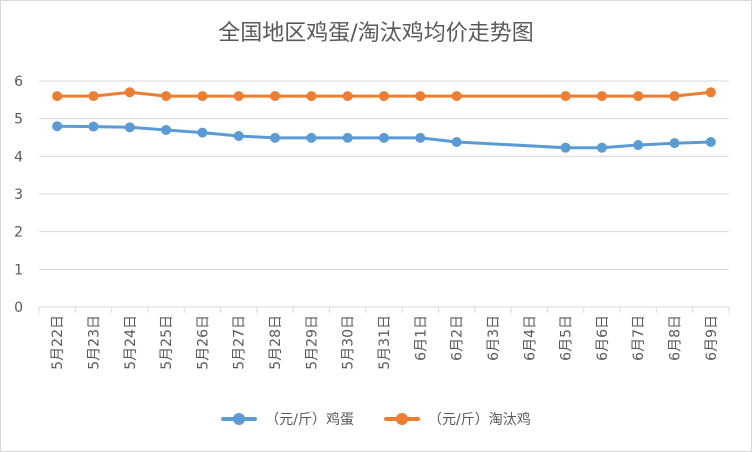 This screenshot has height=452, width=752. What do you see at coordinates (421, 338) in the screenshot?
I see `x-tick-label: 6月1日` at bounding box center [421, 338].